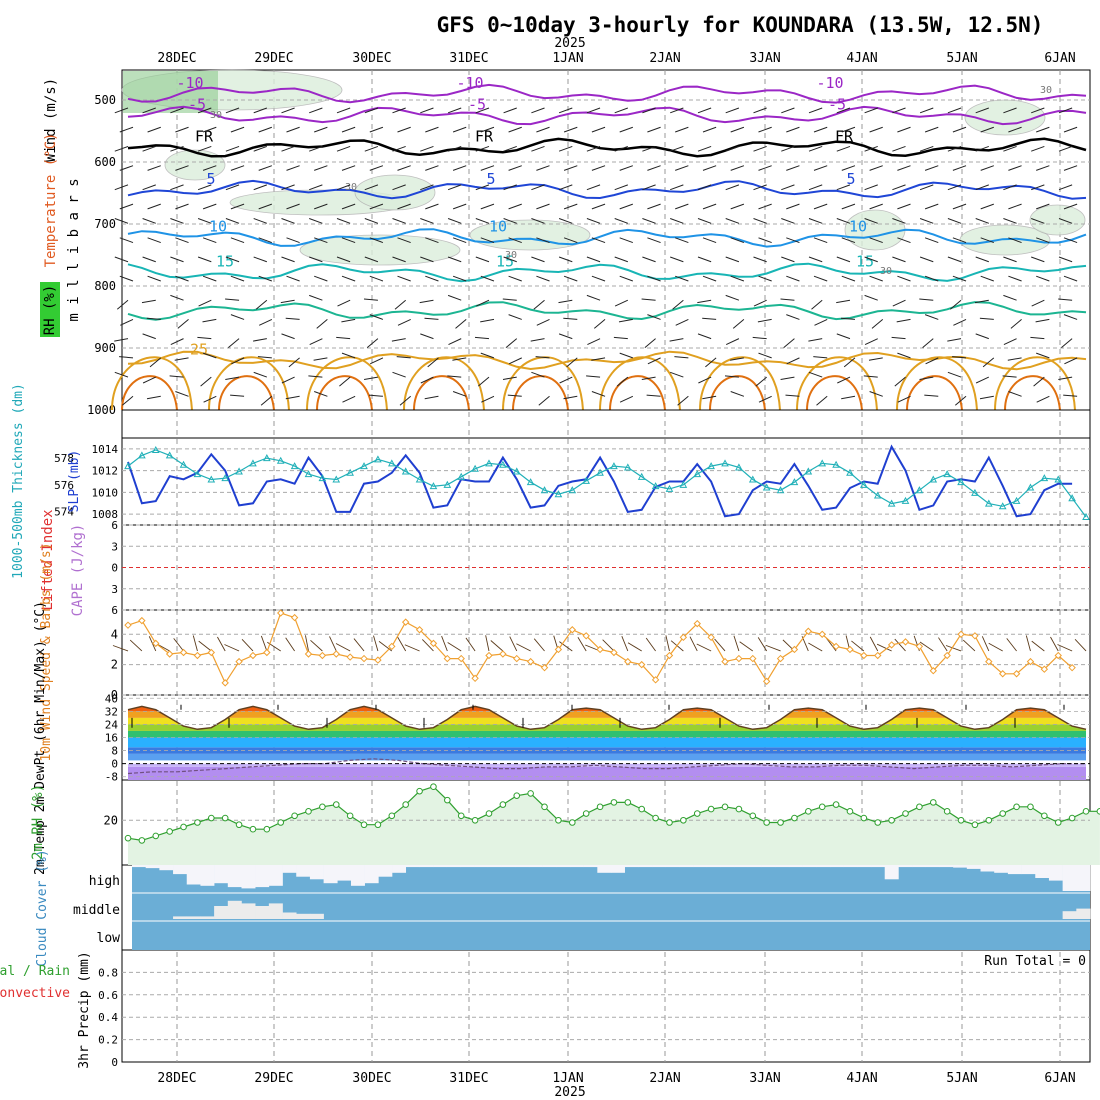 The width and height of the screenshot is (1100, 1100). What do you see at coordinates (490, 179) in the screenshot?
I see `isotherm-label: 5` at bounding box center [490, 179].